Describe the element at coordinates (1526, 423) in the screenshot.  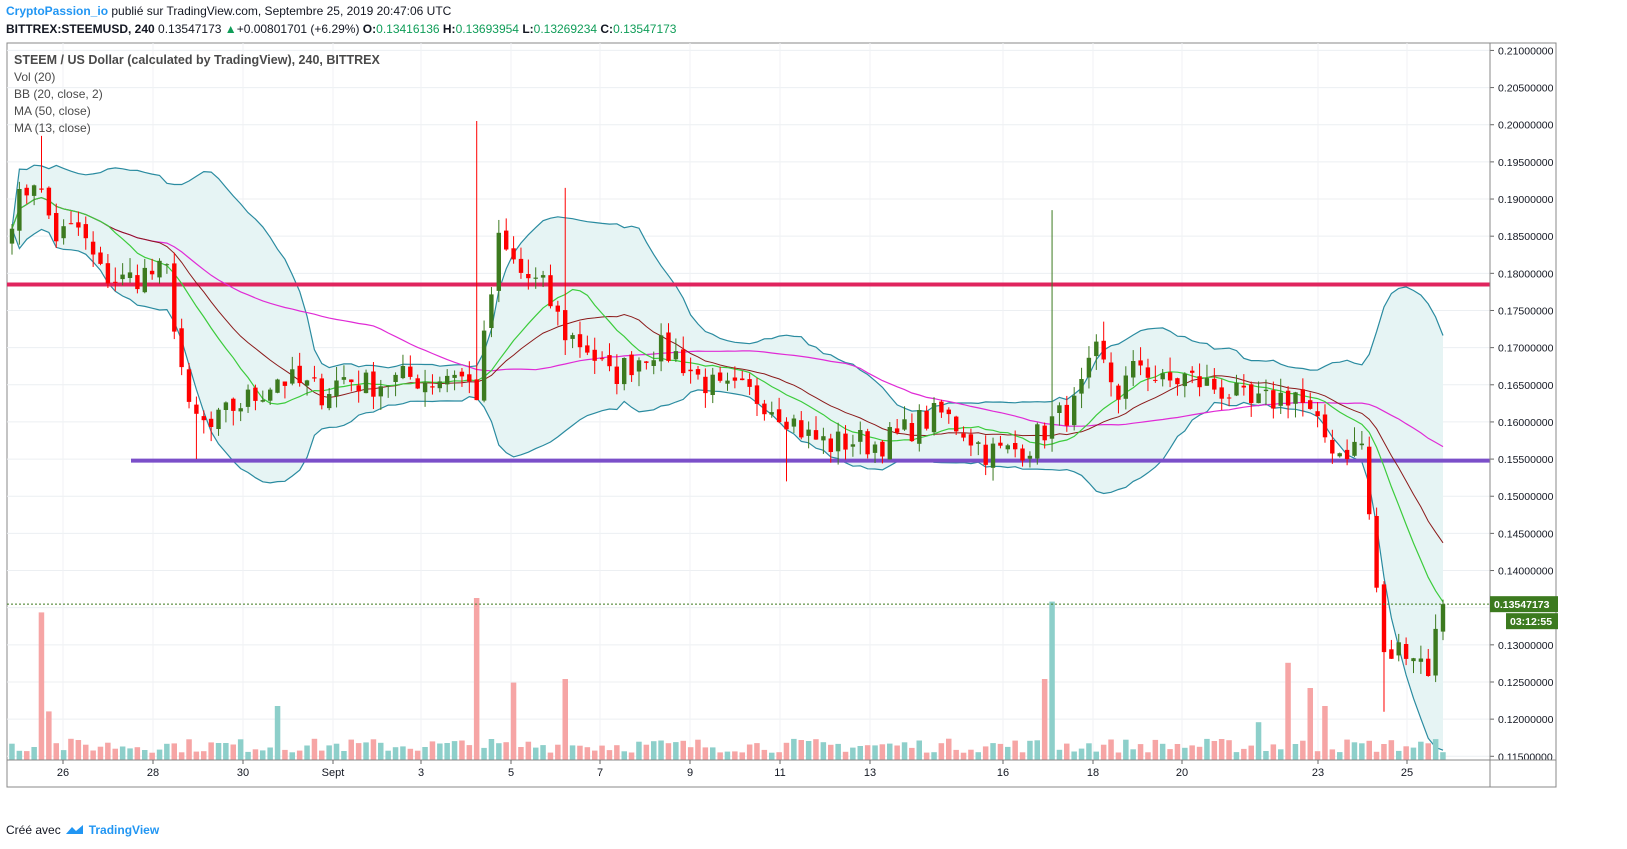
I see `y-tick-label: 0.16000000` at that location.